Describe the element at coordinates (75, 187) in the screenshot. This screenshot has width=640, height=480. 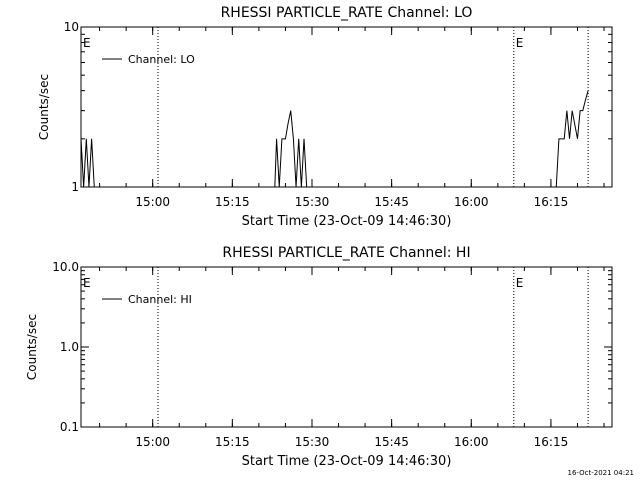
I see `y-tick-label: 1` at that location.